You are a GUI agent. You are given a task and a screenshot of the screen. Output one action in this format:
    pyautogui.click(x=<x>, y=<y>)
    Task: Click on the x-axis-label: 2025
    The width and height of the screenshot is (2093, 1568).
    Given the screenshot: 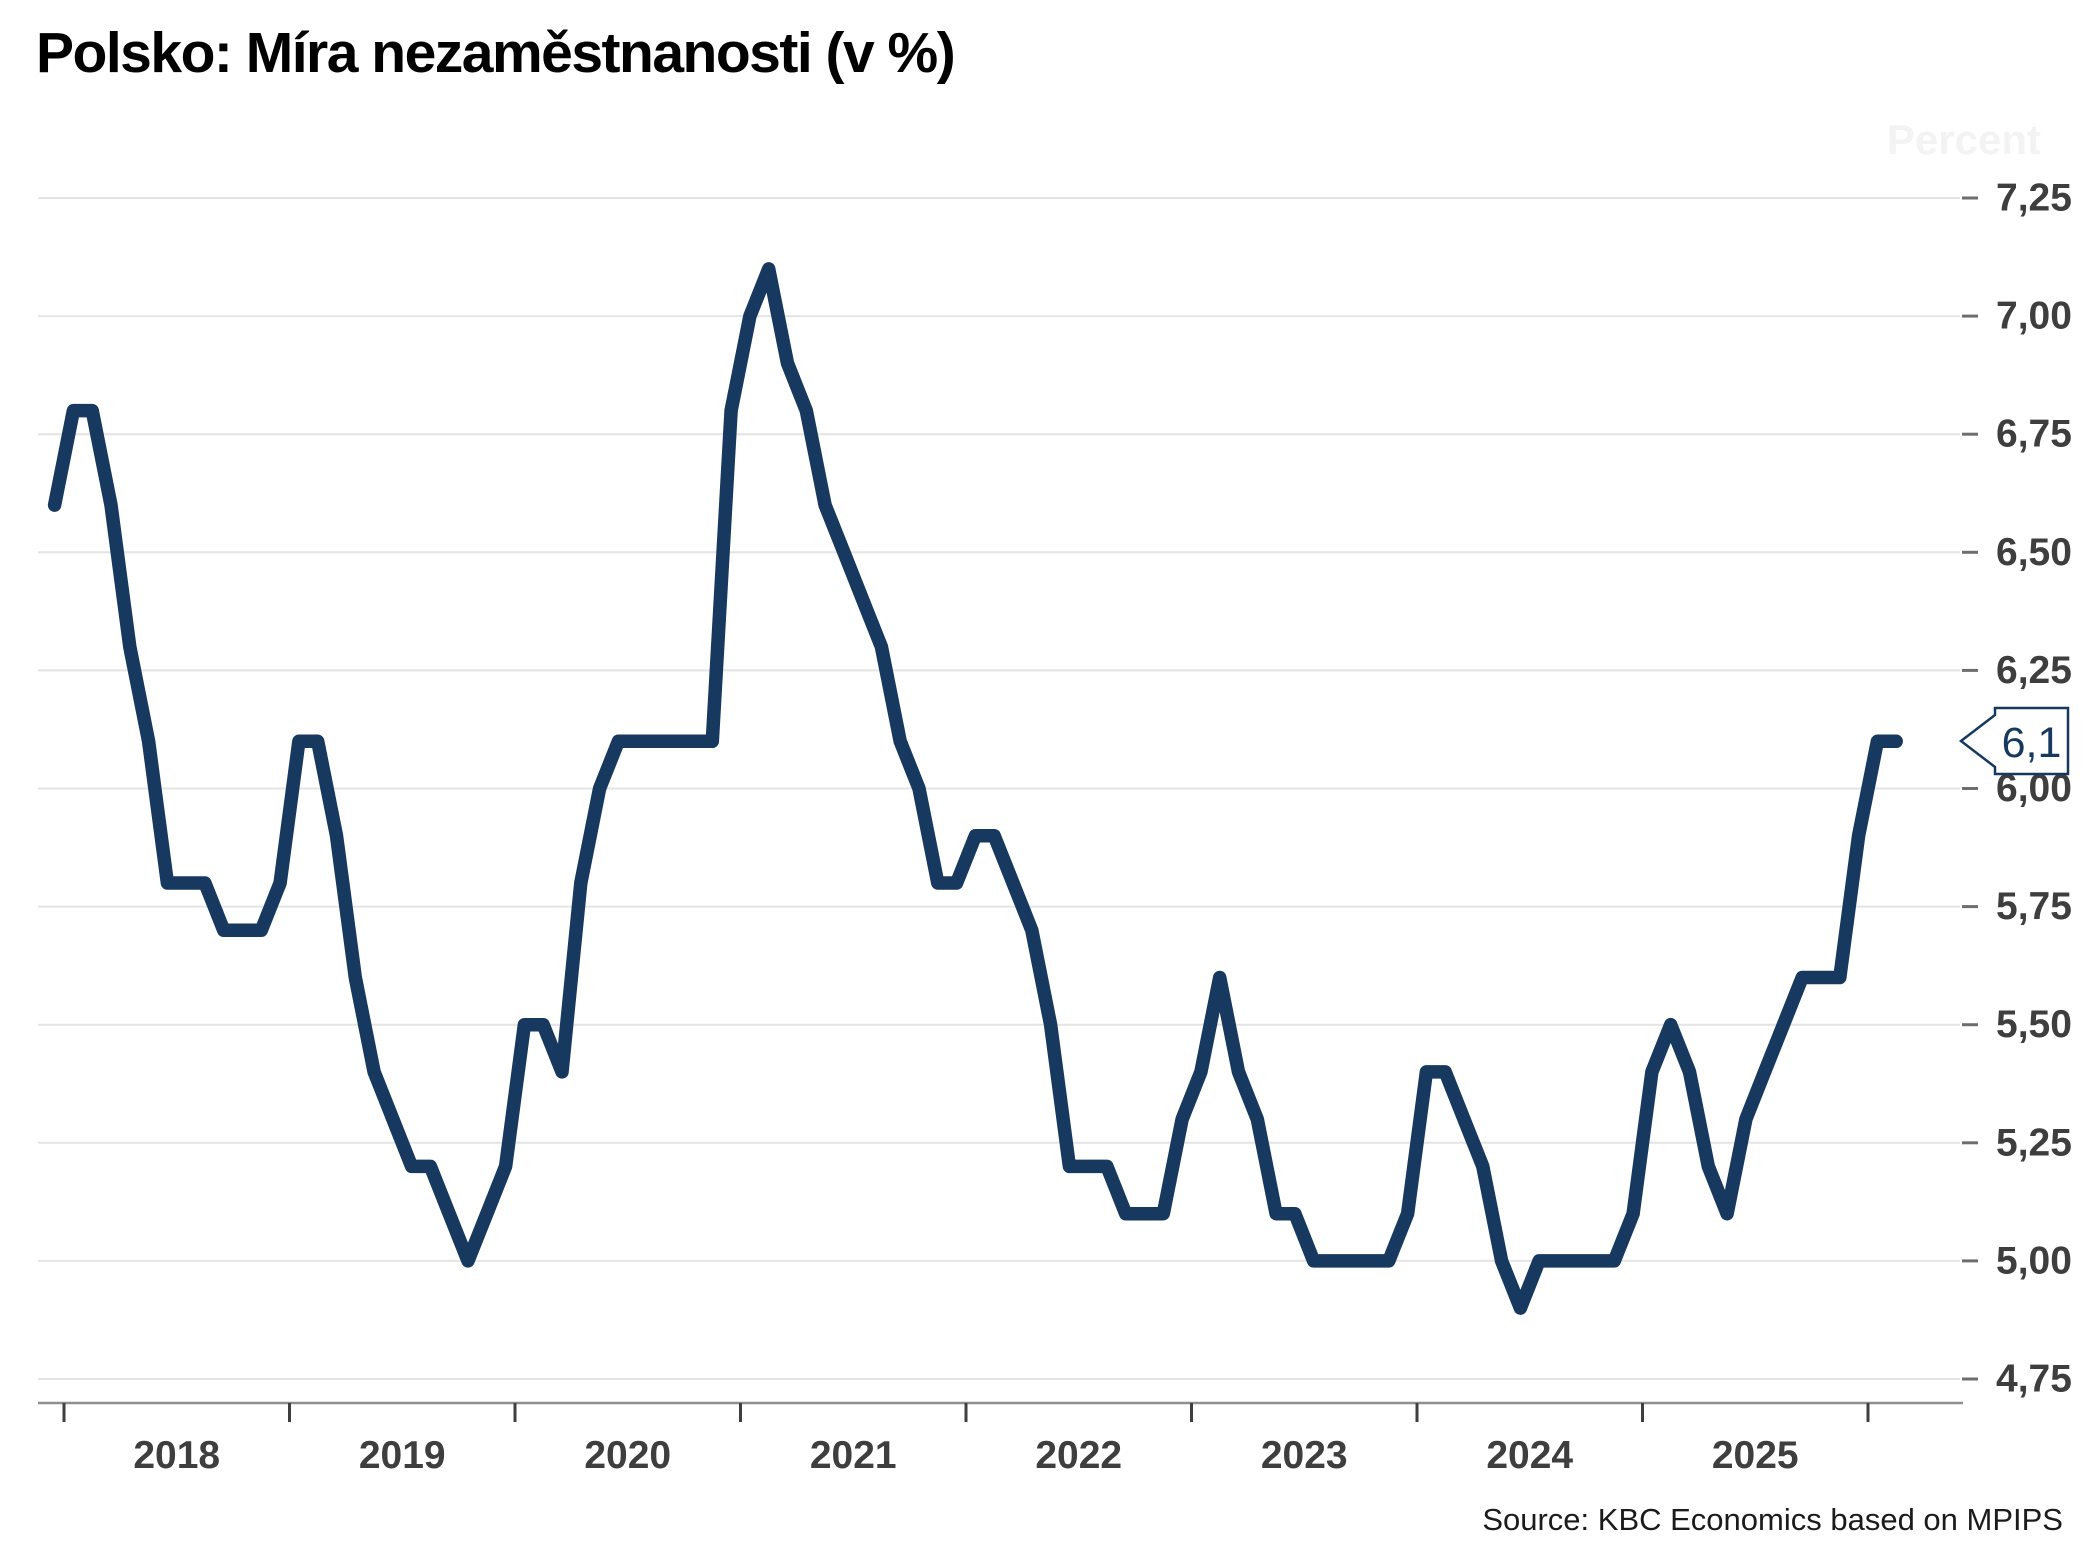 What is the action you would take?
    pyautogui.click(x=1755, y=1455)
    